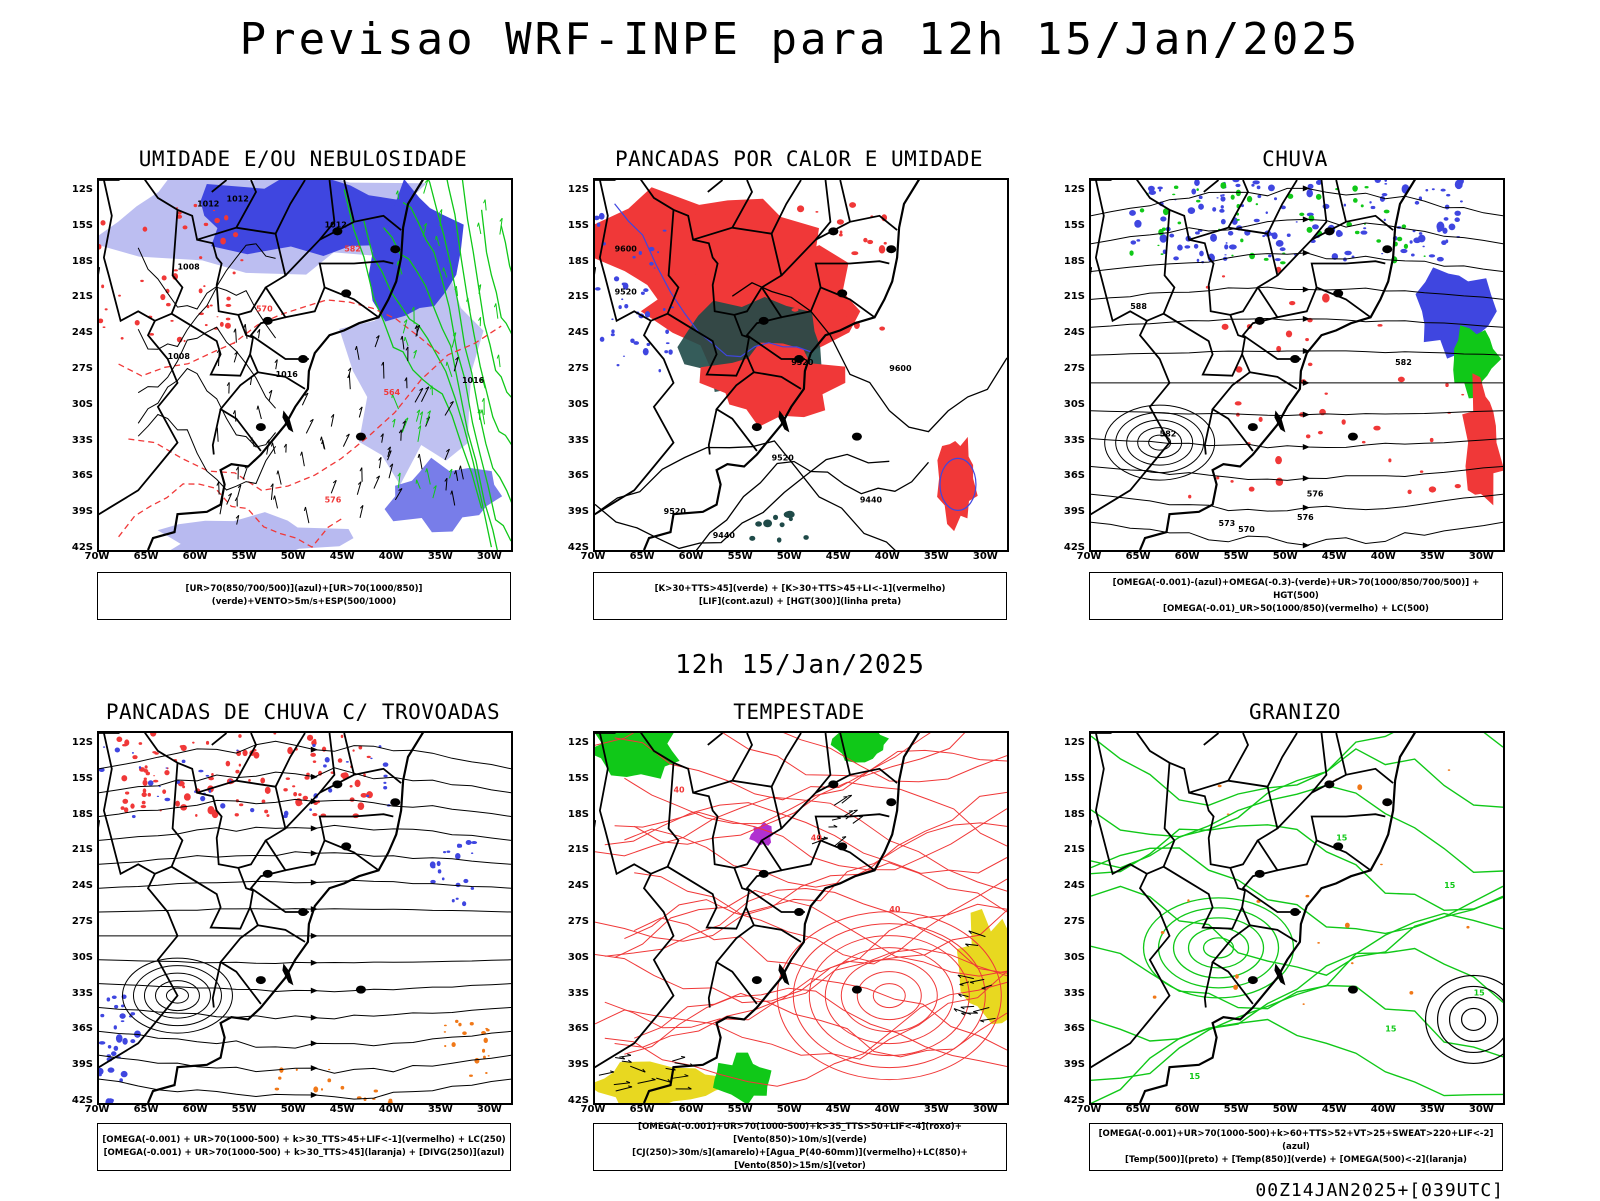 Image resolution: width=1600 pixels, height=1201 pixels. I want to click on contour-label: 570, so click(264, 308).